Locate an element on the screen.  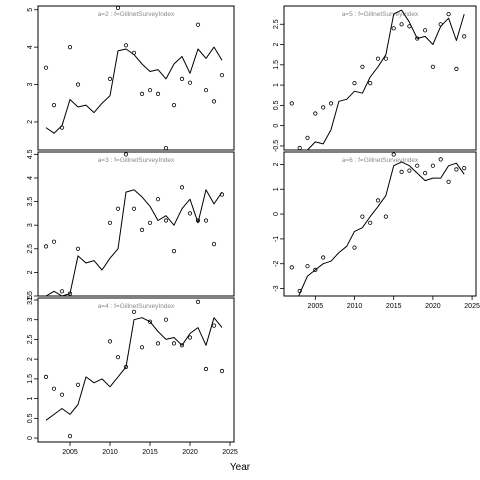
y-tick-label: 4 is located at coordinates (30, 178).